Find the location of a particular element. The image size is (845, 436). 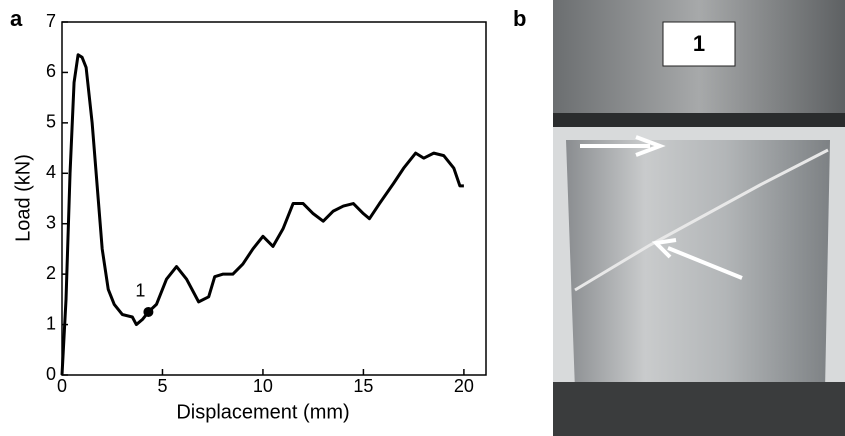

x-tick-label: 5 is located at coordinates (162, 386).